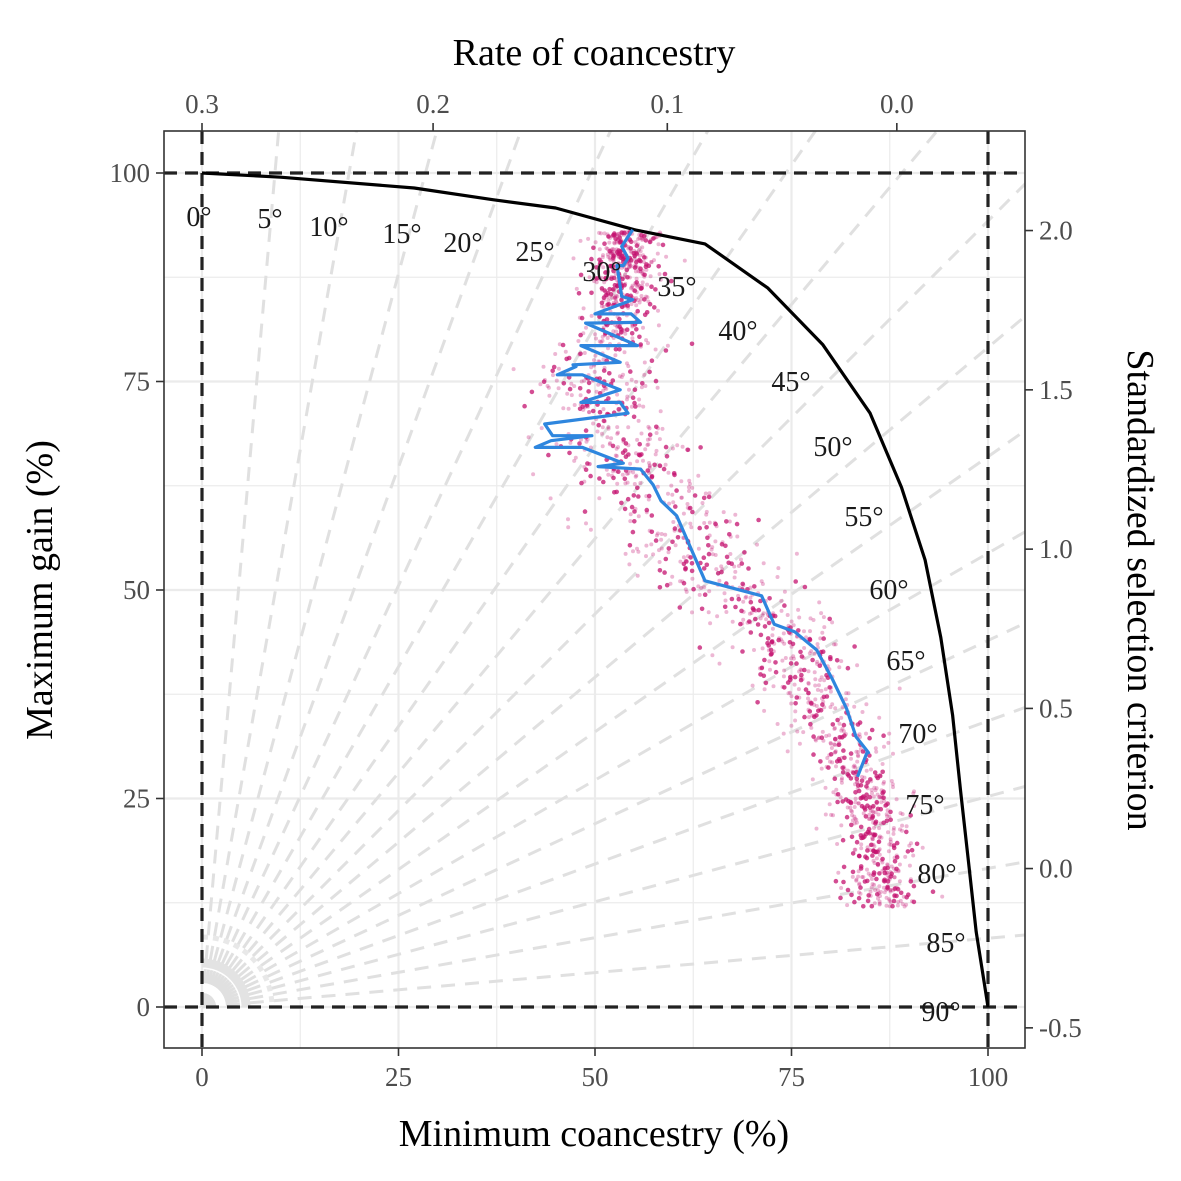 The image size is (1181, 1181). I want to click on y2-axis-title: Standardized selection criterion, so click(1140, 589).